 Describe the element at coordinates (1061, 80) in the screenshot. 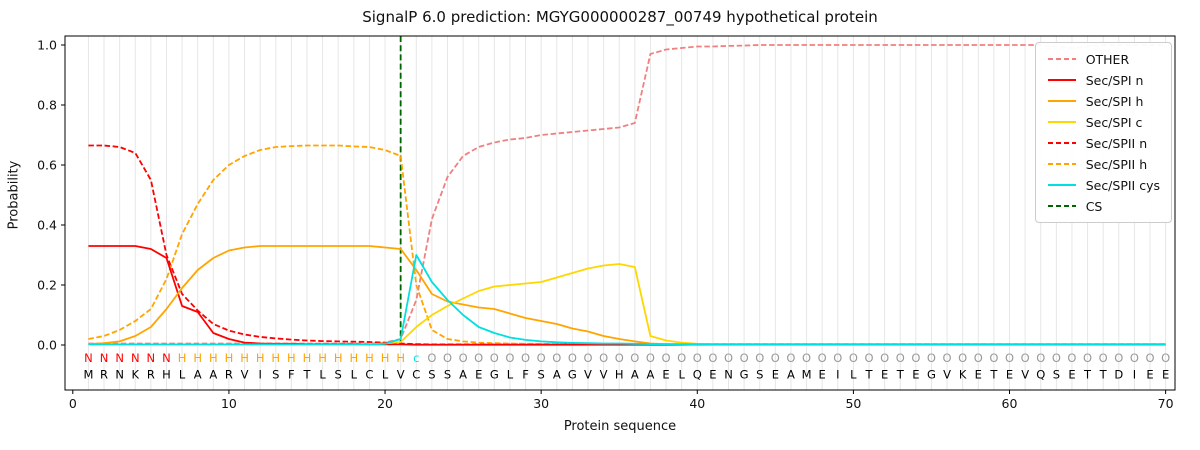

I see `legend-line-sample-spi-n` at that location.